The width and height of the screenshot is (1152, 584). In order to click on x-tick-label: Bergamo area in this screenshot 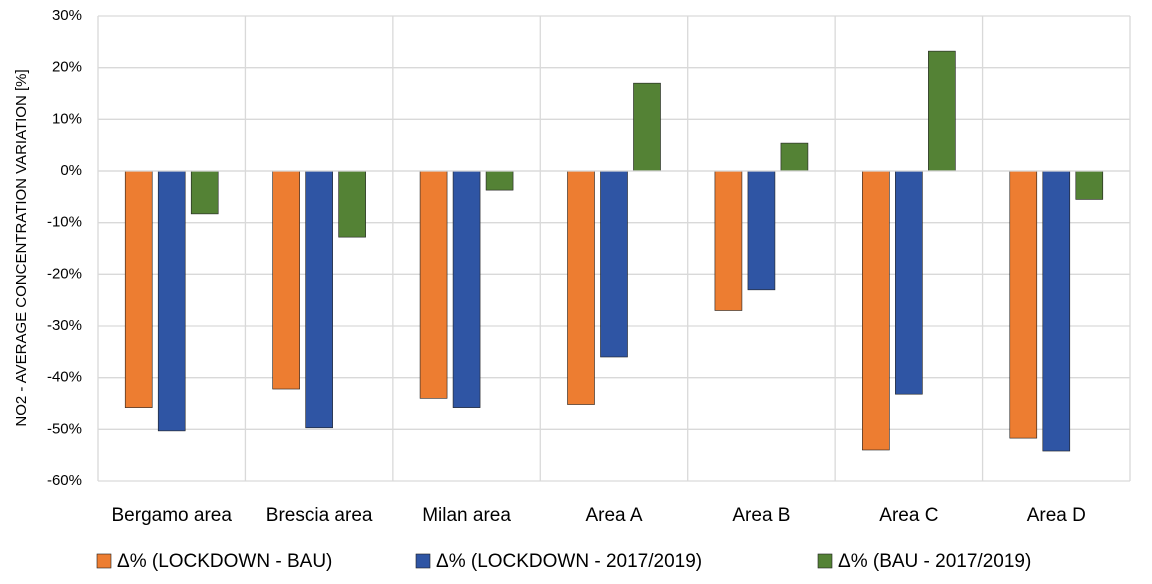, I will do `click(172, 515)`.